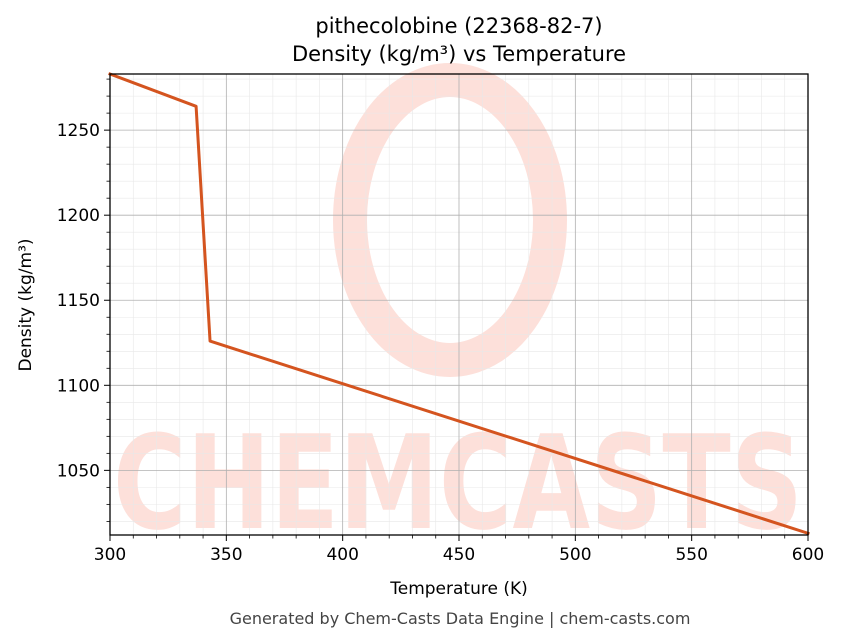 Image resolution: width=843 pixels, height=644 pixels. What do you see at coordinates (226, 555) in the screenshot?
I see `x-tick-label: 350` at bounding box center [226, 555].